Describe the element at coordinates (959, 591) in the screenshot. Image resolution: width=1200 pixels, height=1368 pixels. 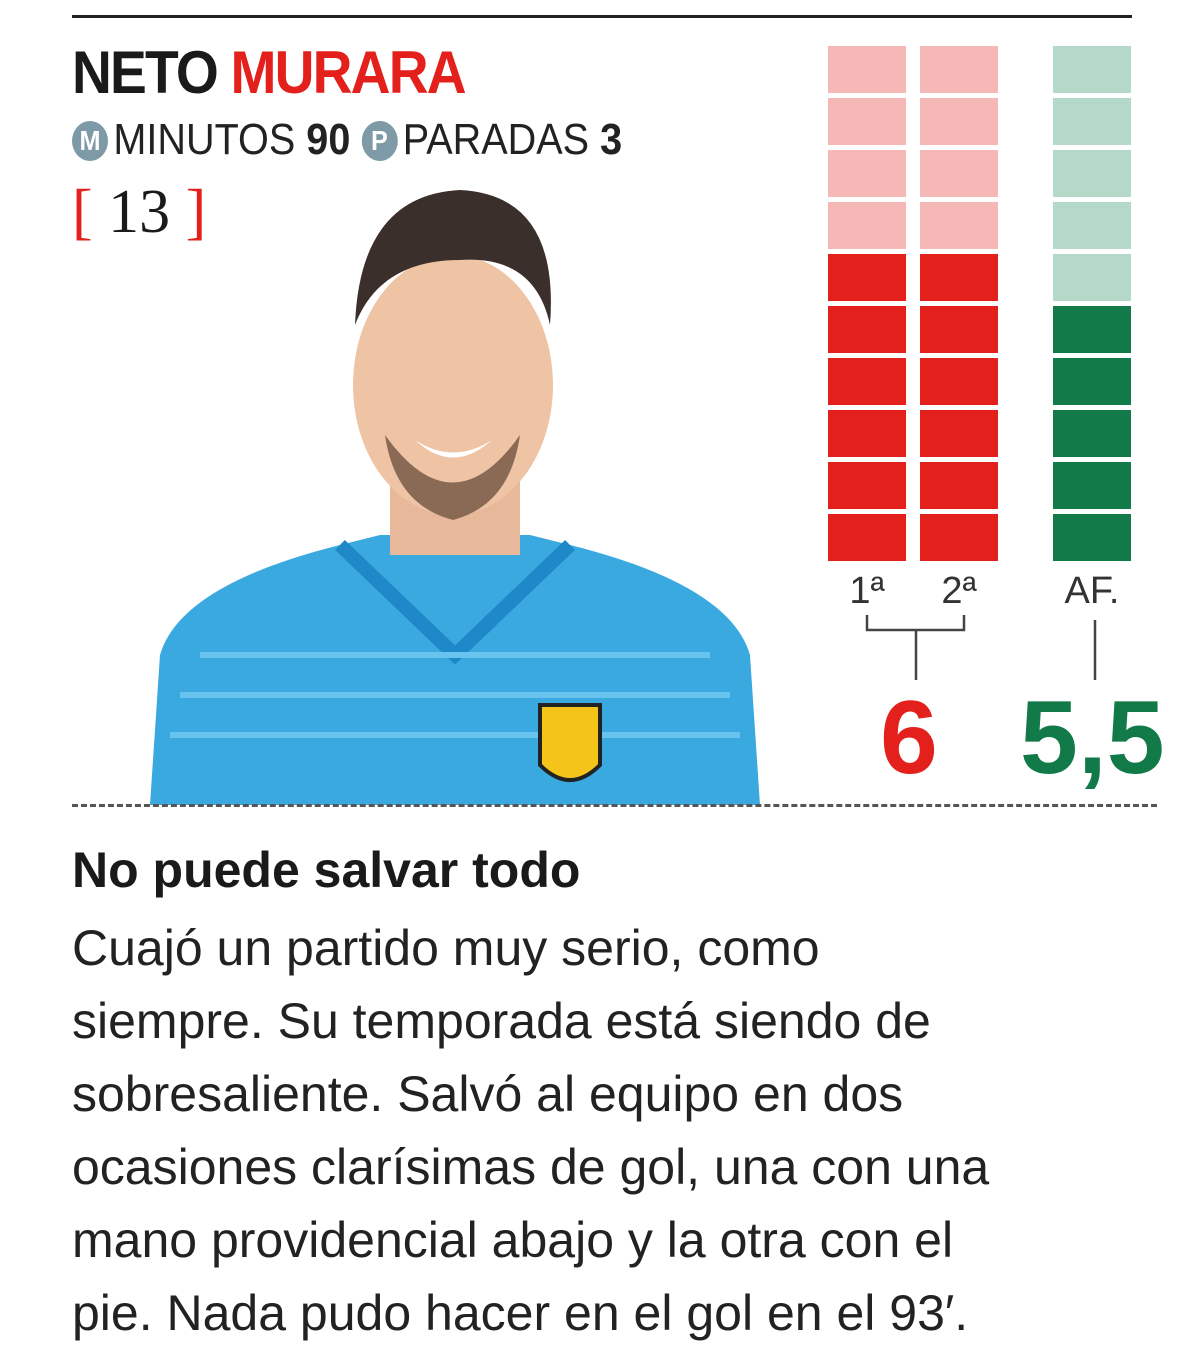
I see `label-second-half: 2ª` at that location.